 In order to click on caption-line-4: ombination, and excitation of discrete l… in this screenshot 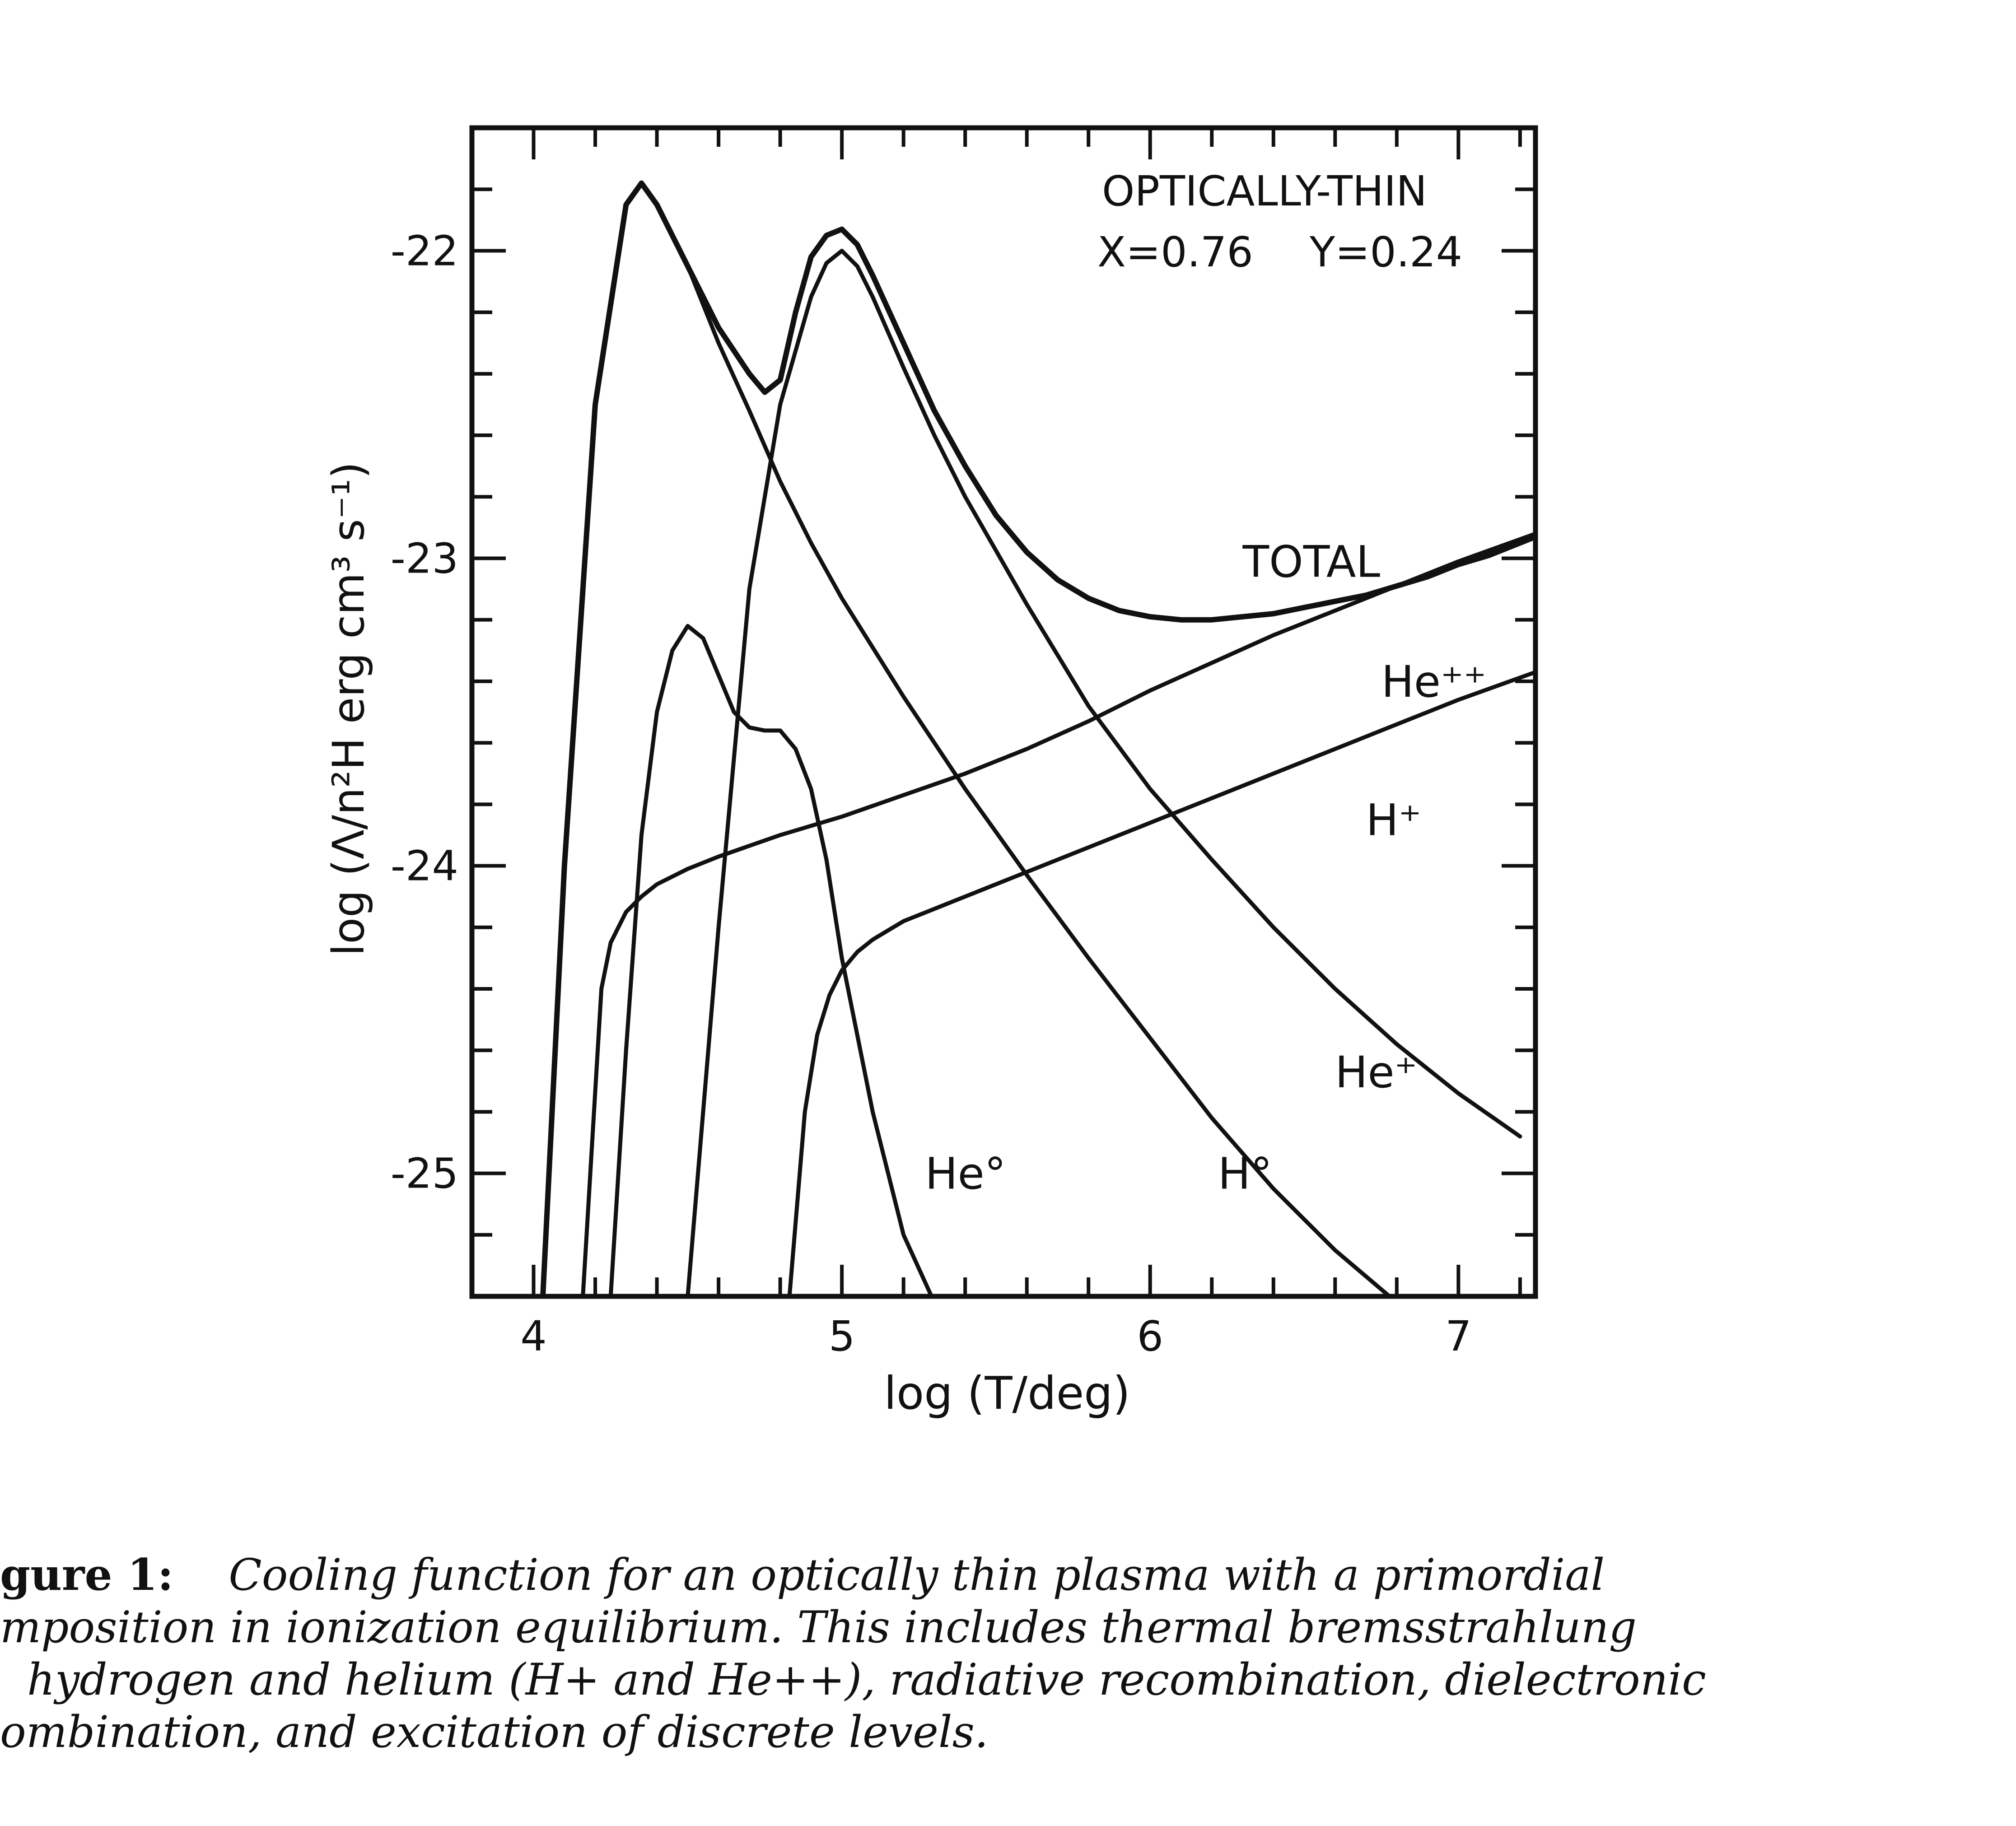, I will do `click(494, 1732)`.